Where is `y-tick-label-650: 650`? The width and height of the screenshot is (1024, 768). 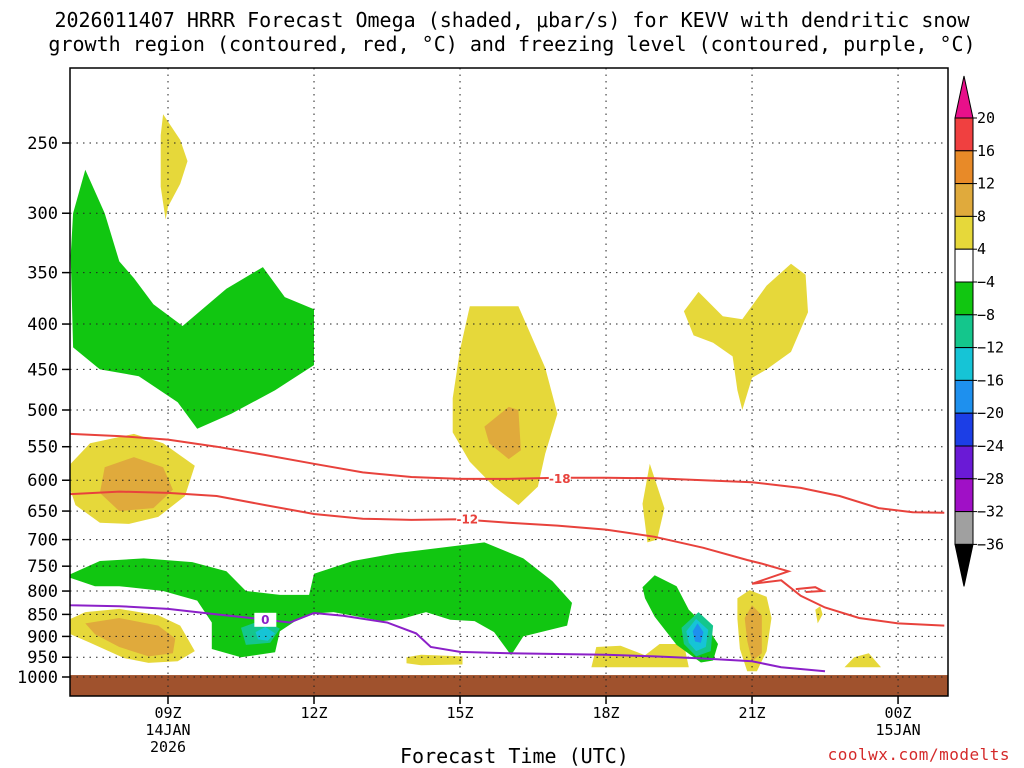 y-tick-label-650: 650 is located at coordinates (42, 512).